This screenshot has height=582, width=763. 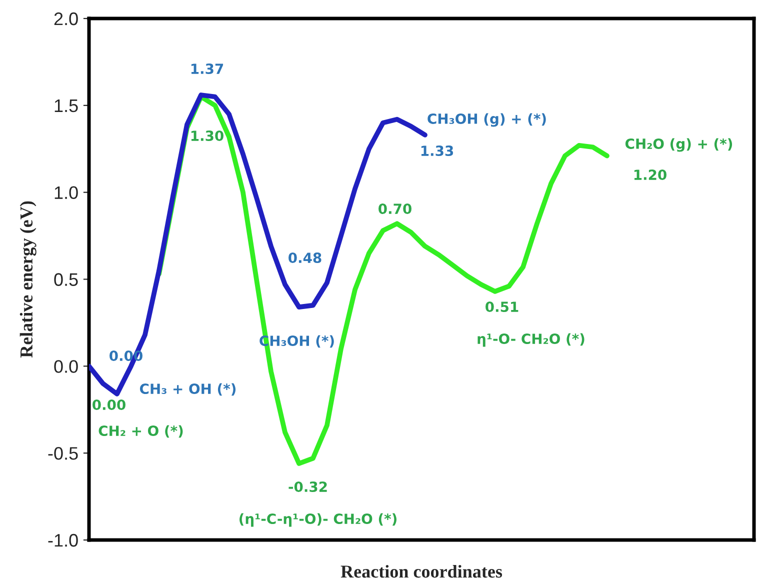 I want to click on annotation: 1.37, so click(x=207, y=69).